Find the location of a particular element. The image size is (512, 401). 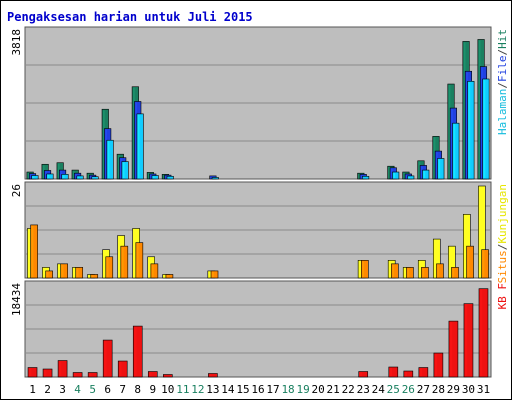

bar-kunjungan-day-31-highlight is located at coordinates (480, 232).